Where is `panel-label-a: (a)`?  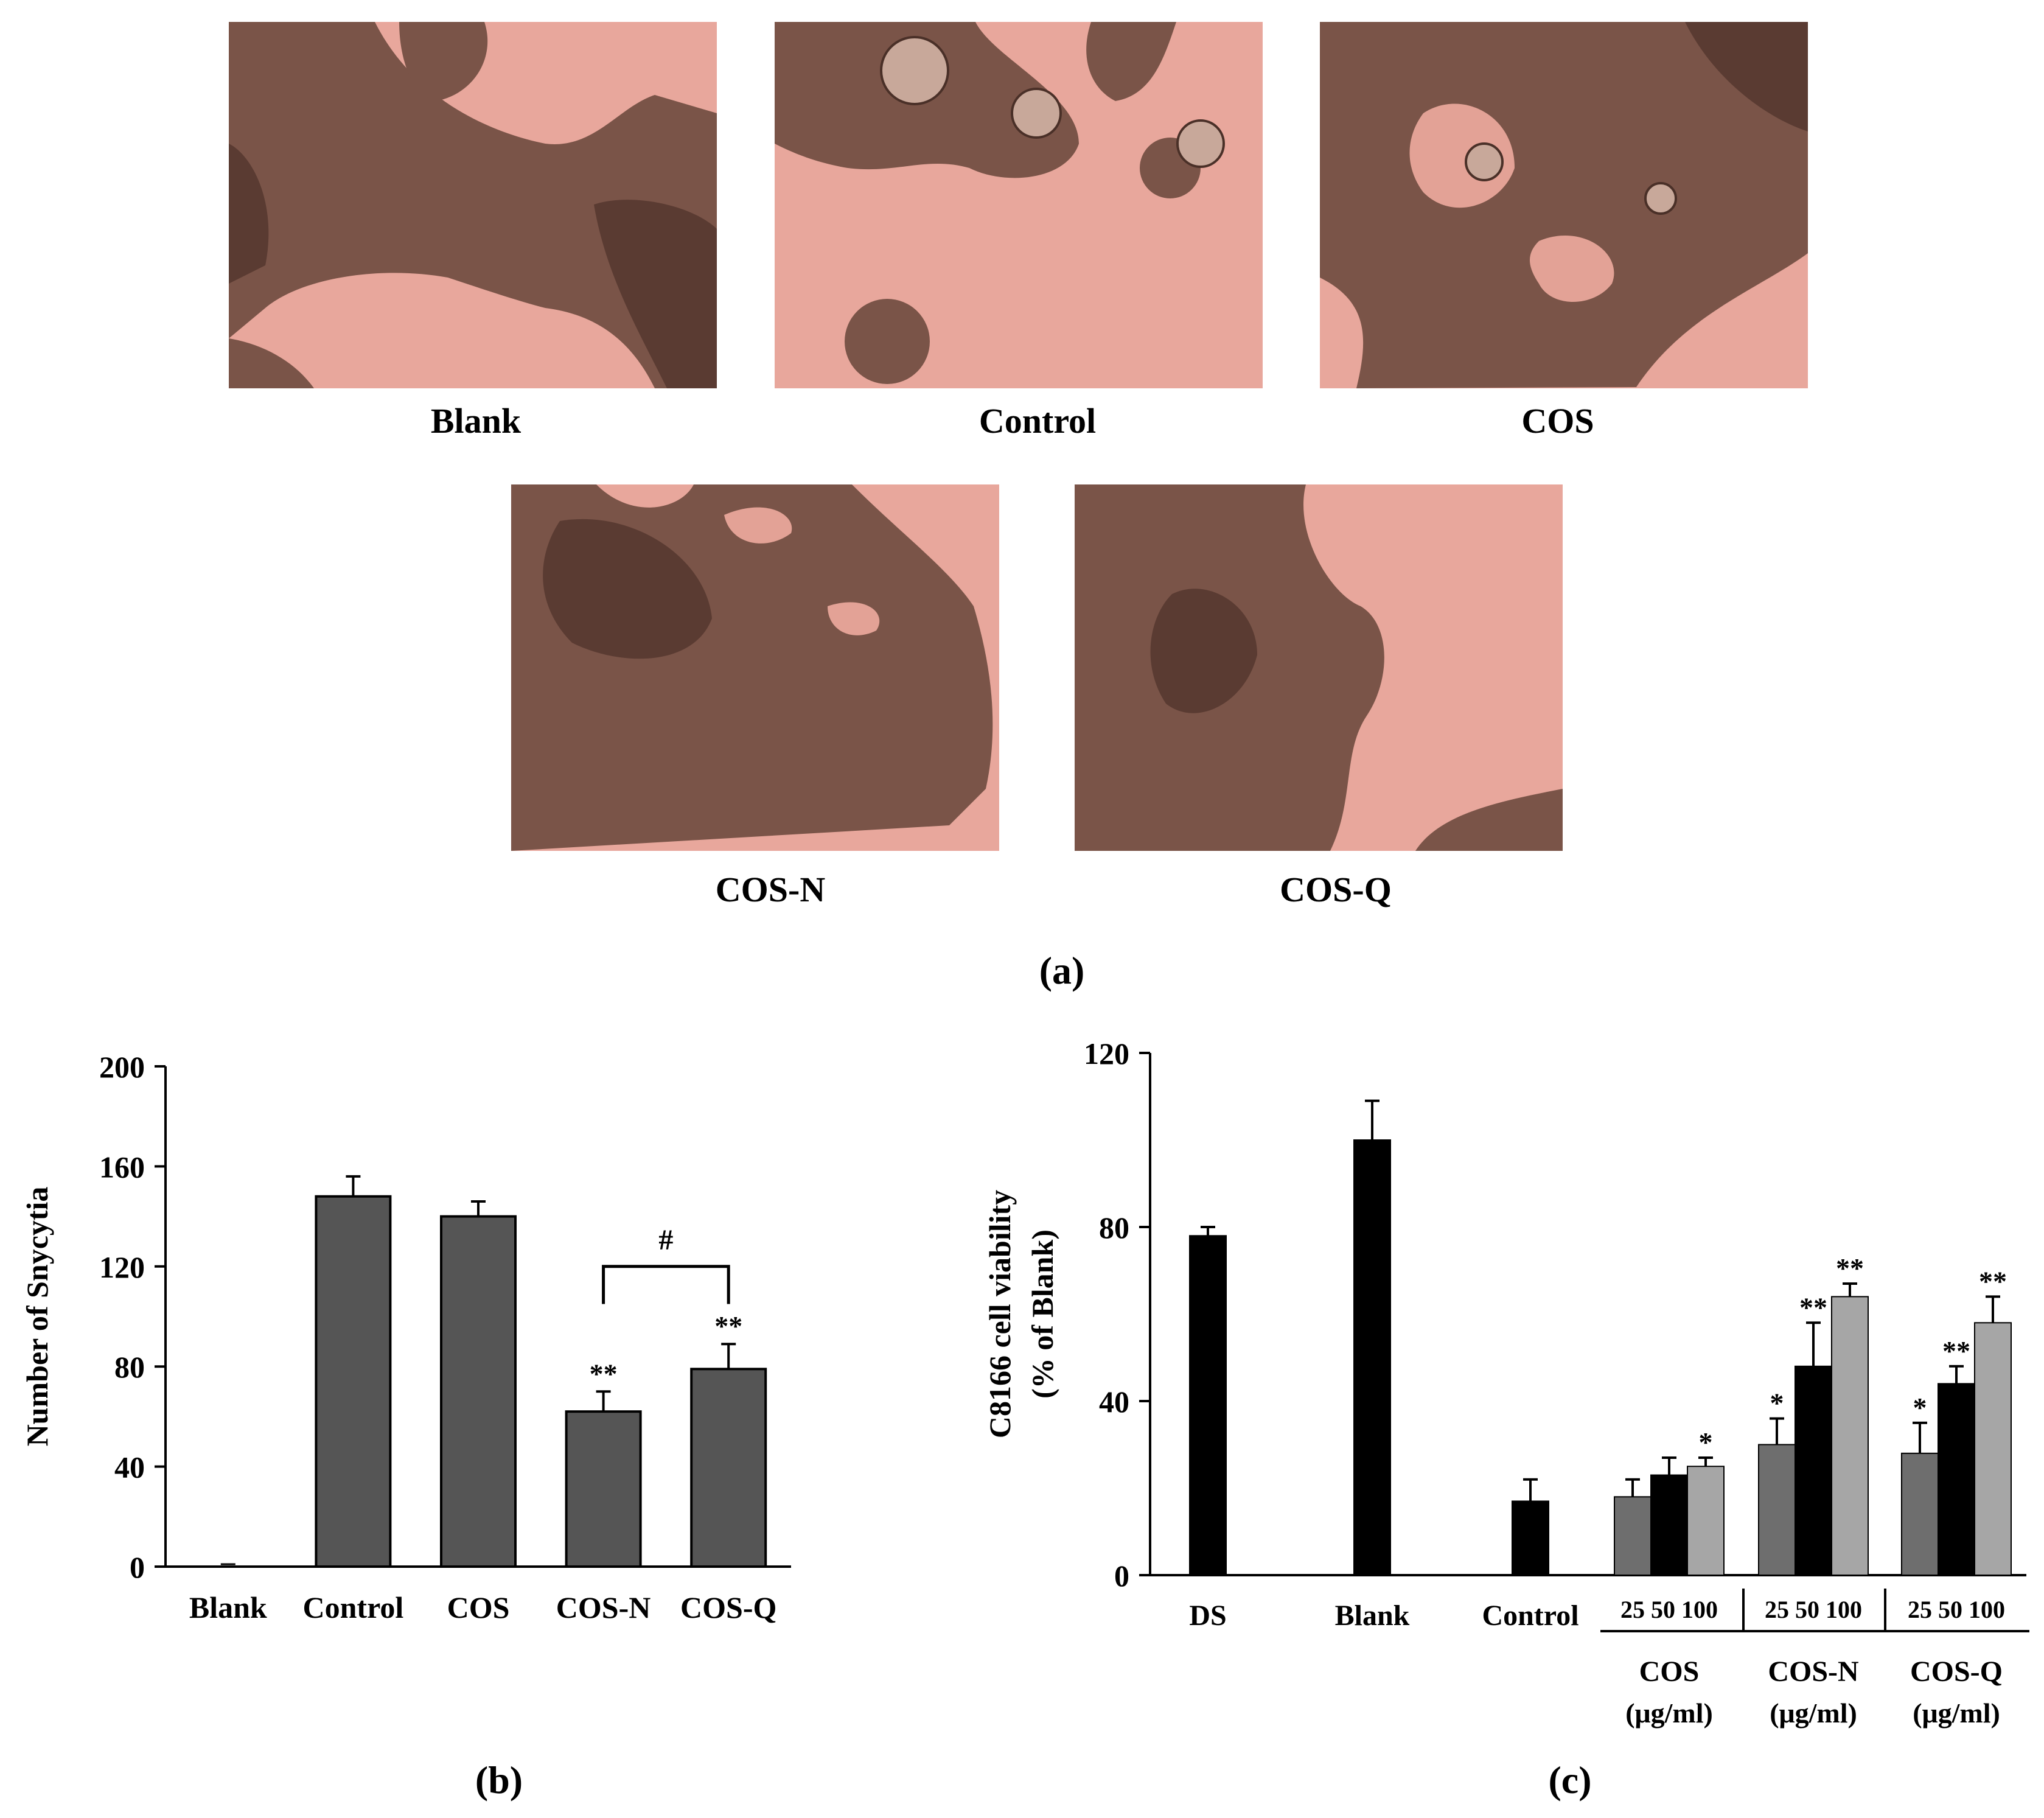
panel-label-a: (a) is located at coordinates (1062, 970).